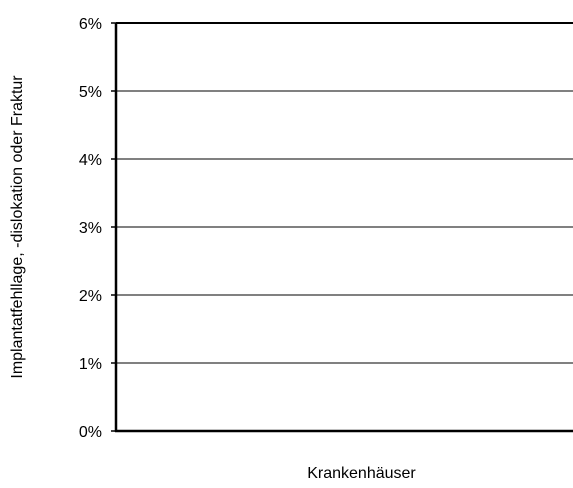 The height and width of the screenshot is (488, 573). What do you see at coordinates (361, 473) in the screenshot?
I see `x-axis-label: Krankenhäuser` at bounding box center [361, 473].